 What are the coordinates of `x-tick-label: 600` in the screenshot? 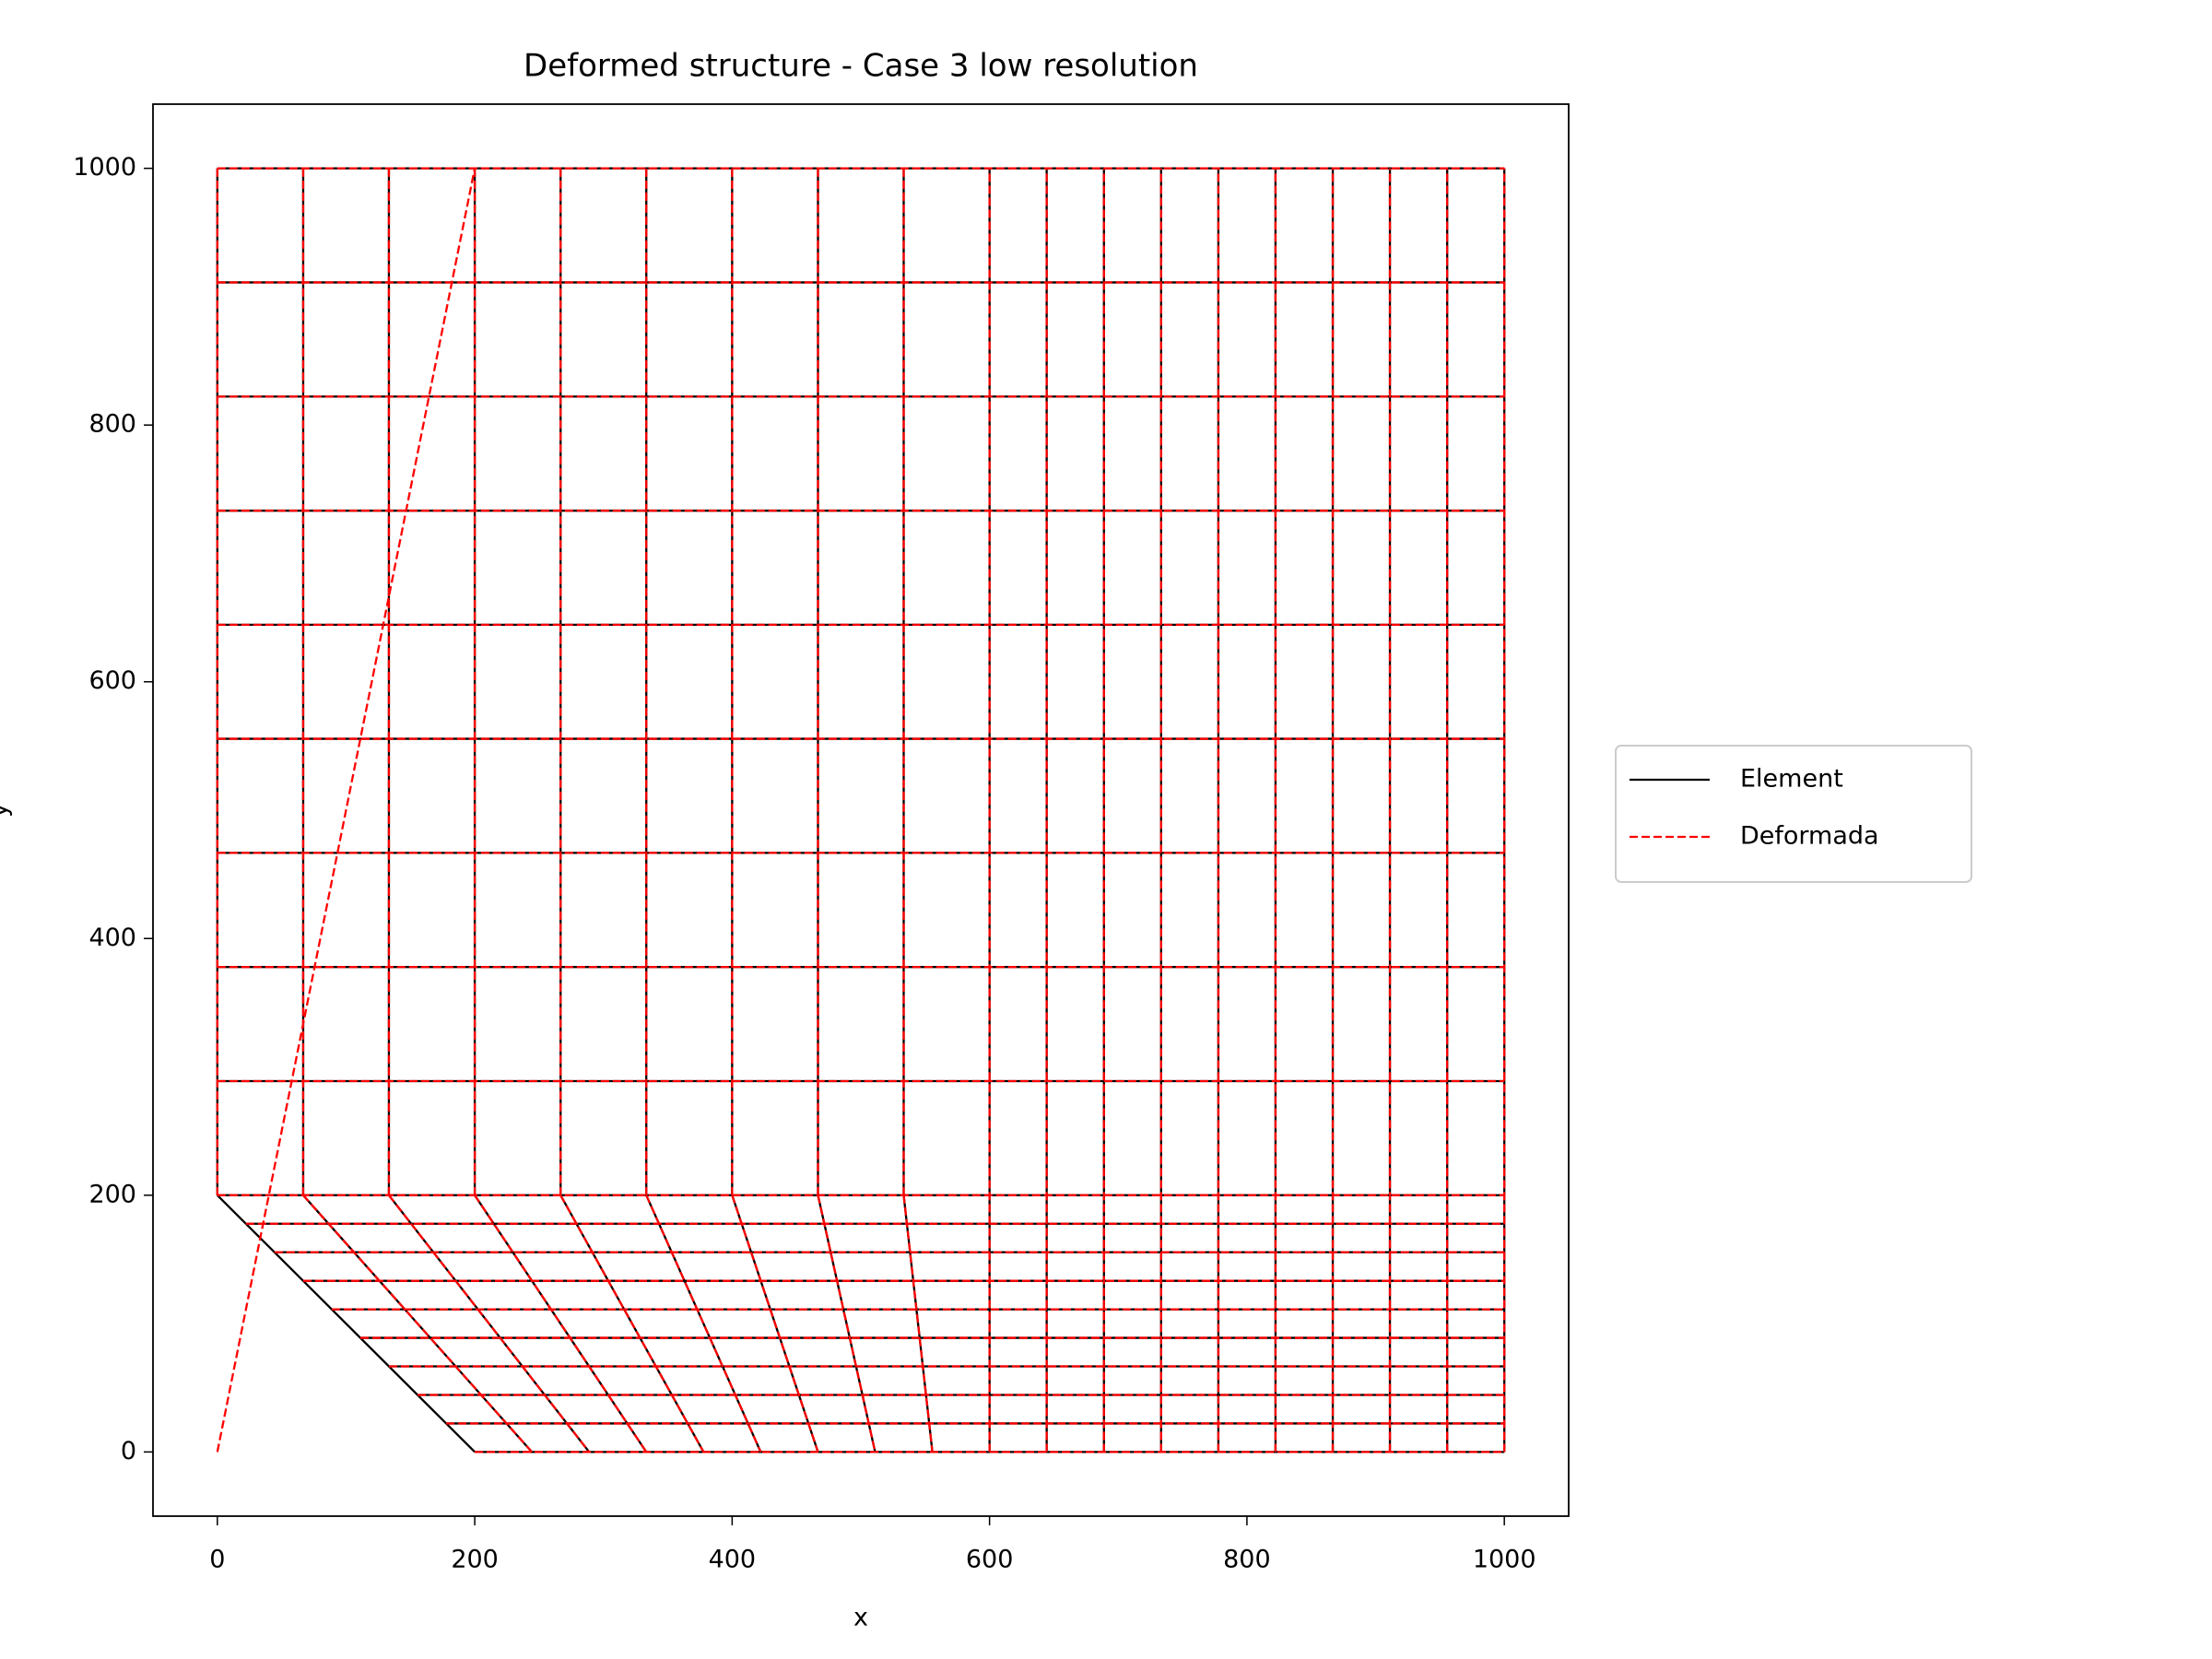 It's located at (990, 1560).